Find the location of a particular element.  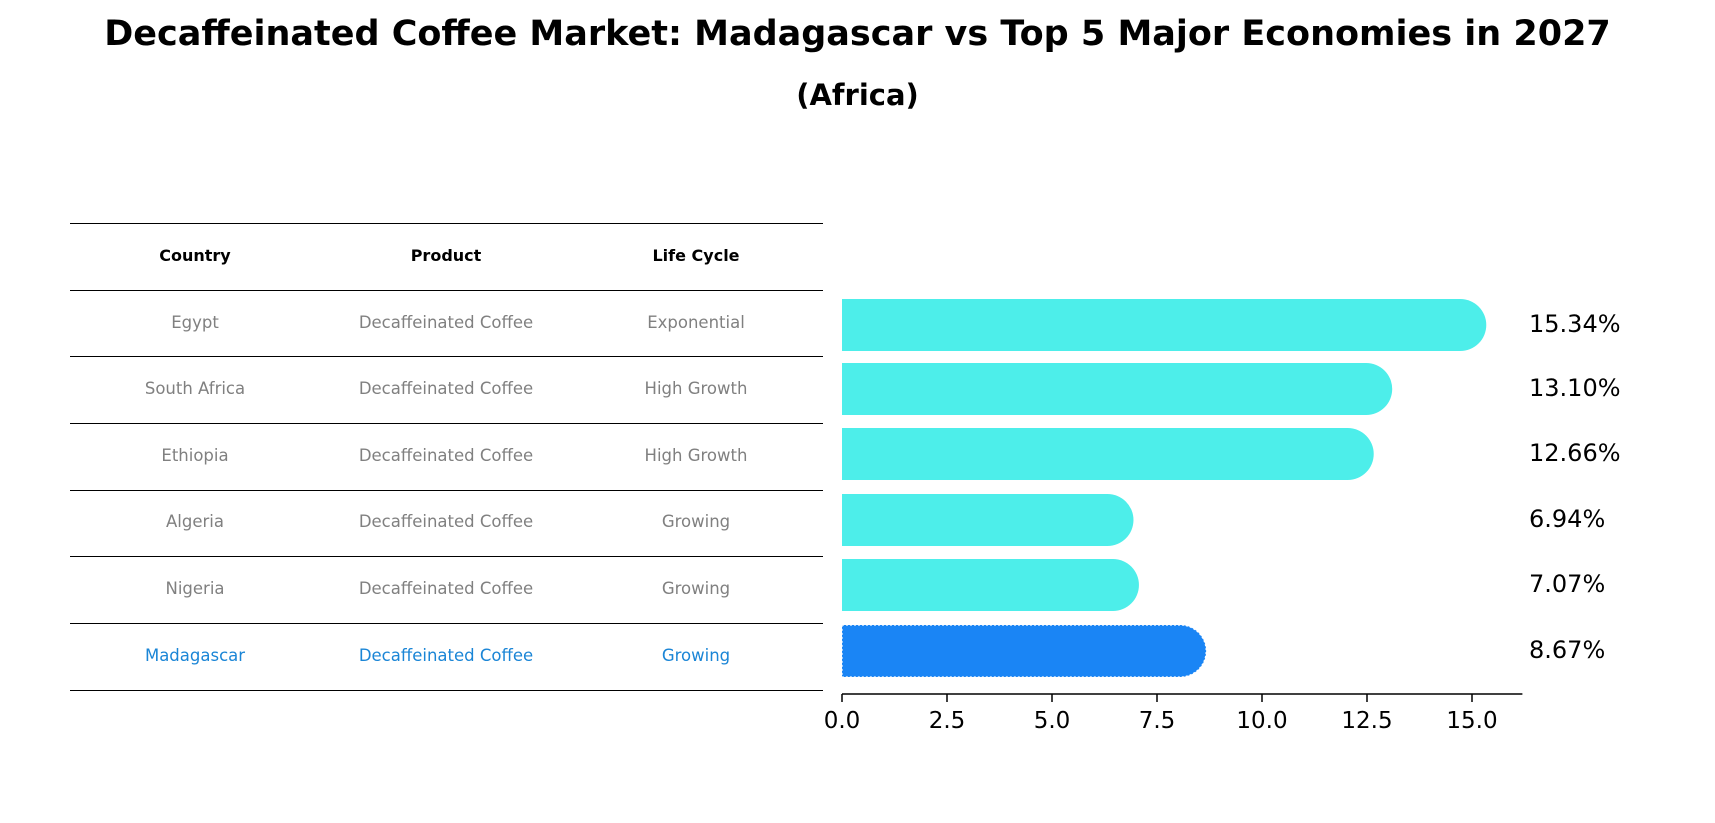

x-tick-label: 2.5 is located at coordinates (947, 721).